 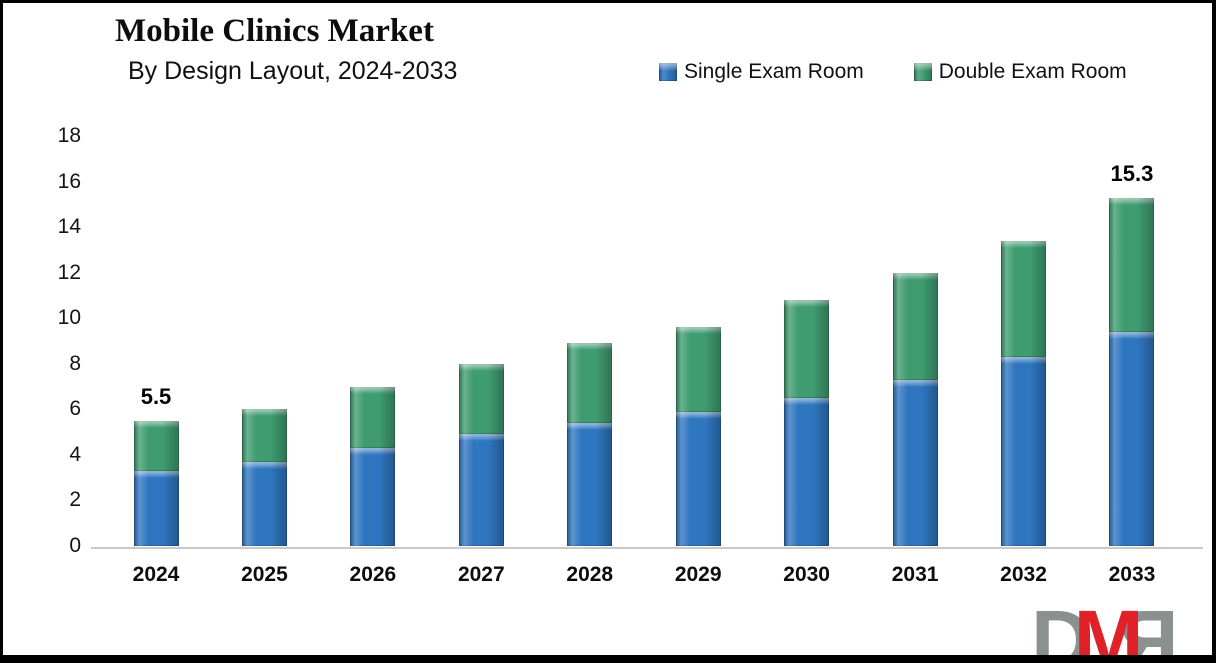 What do you see at coordinates (373, 574) in the screenshot?
I see `x-axis-label-2026: 2026` at bounding box center [373, 574].